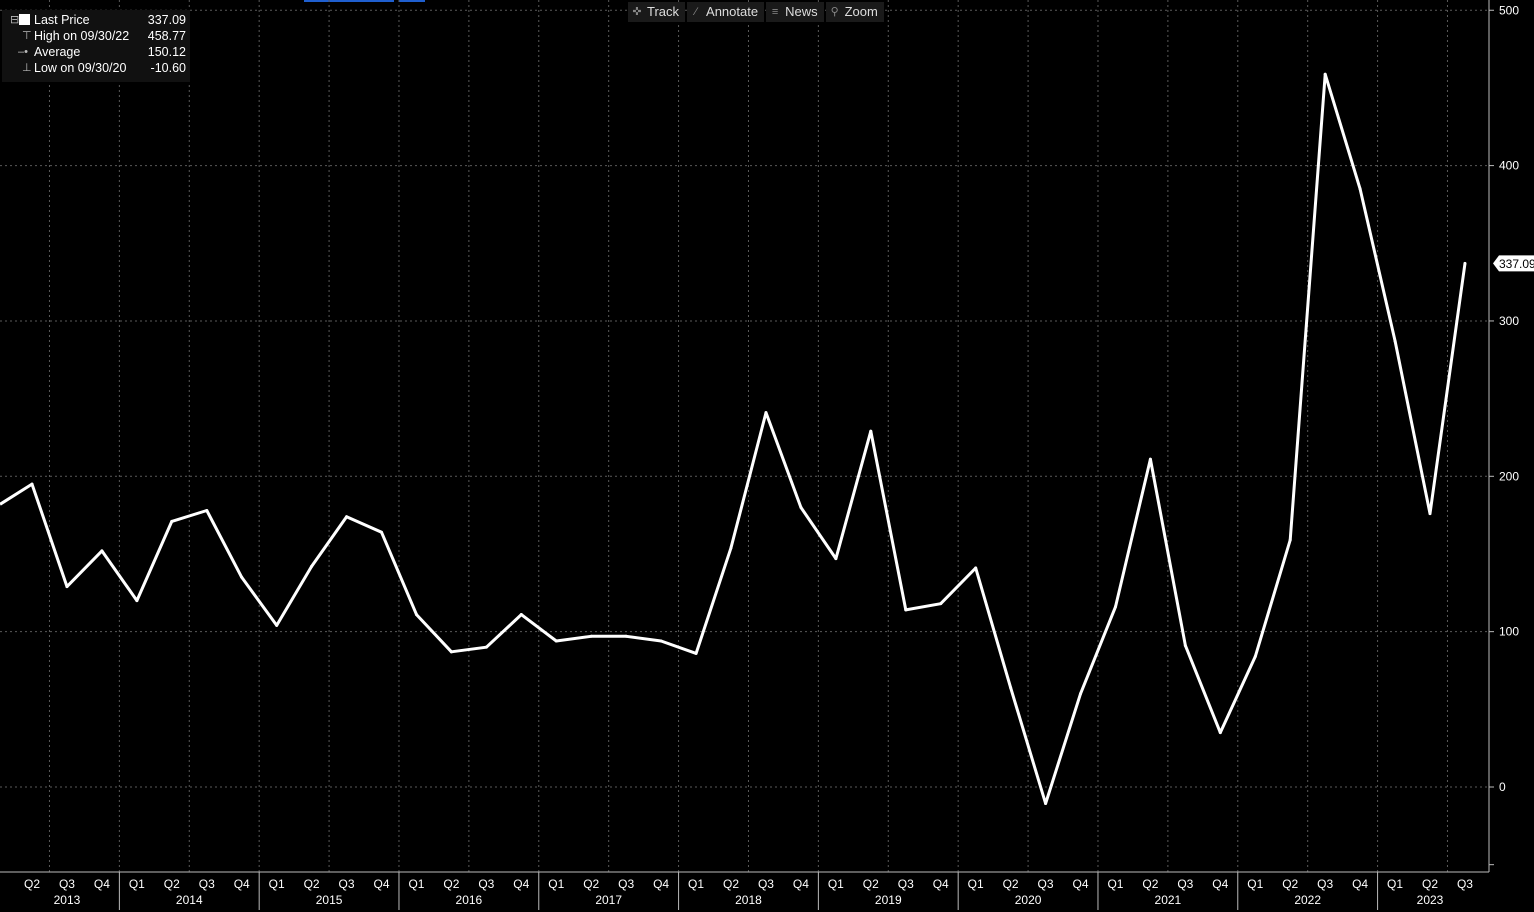 The width and height of the screenshot is (1534, 912). What do you see at coordinates (1504, 434) in the screenshot?
I see `y-axis-ticks: 0 100 200 300 400 500` at bounding box center [1504, 434].